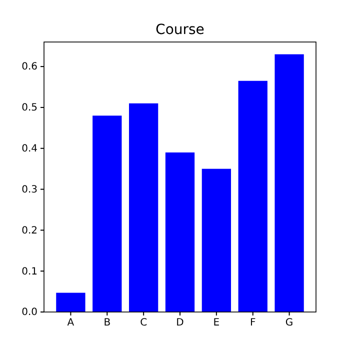 This screenshot has width=350, height=350. I want to click on y-tick-label: 0.3, so click(30, 190).